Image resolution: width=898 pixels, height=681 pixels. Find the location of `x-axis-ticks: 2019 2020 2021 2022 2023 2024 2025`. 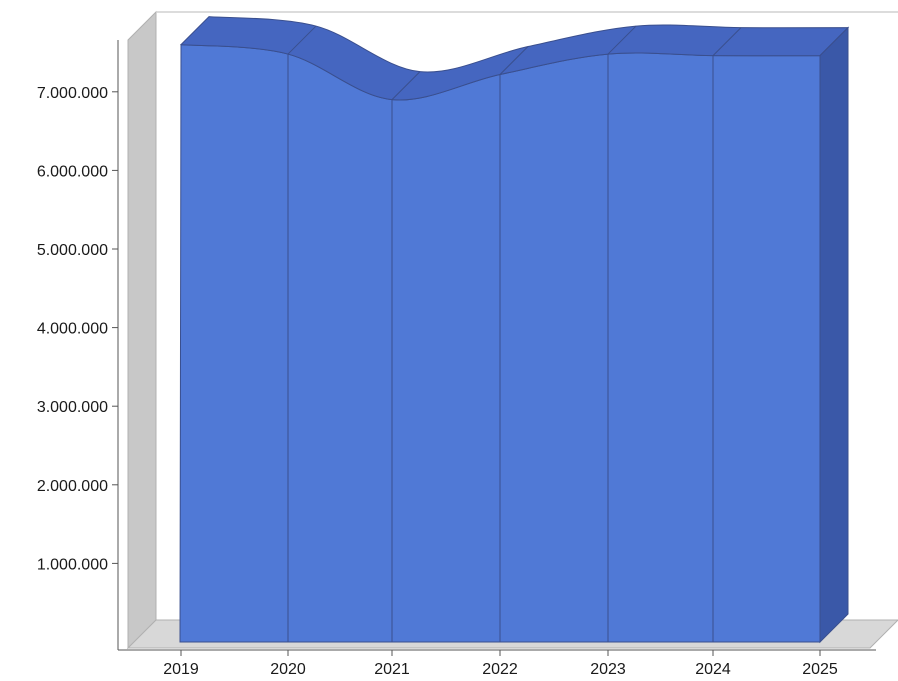

x-axis-ticks: 2019 2020 2021 2022 2023 2024 2025 is located at coordinates (500, 664).